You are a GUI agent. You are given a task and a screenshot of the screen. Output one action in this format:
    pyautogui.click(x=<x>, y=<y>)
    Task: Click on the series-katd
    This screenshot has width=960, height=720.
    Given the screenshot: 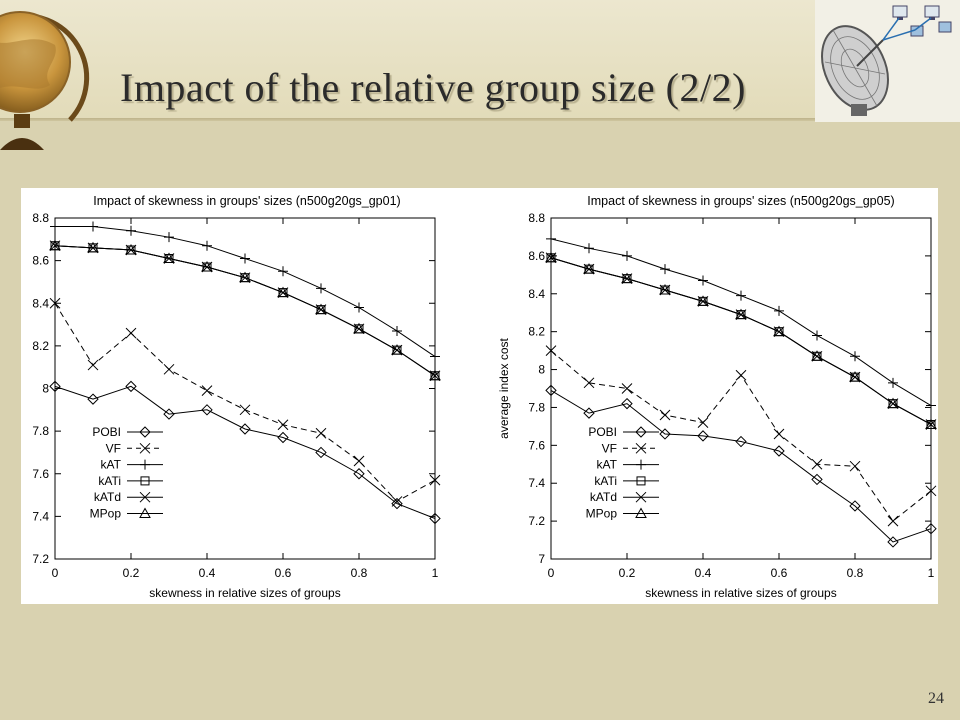 What is the action you would take?
    pyautogui.click(x=741, y=341)
    